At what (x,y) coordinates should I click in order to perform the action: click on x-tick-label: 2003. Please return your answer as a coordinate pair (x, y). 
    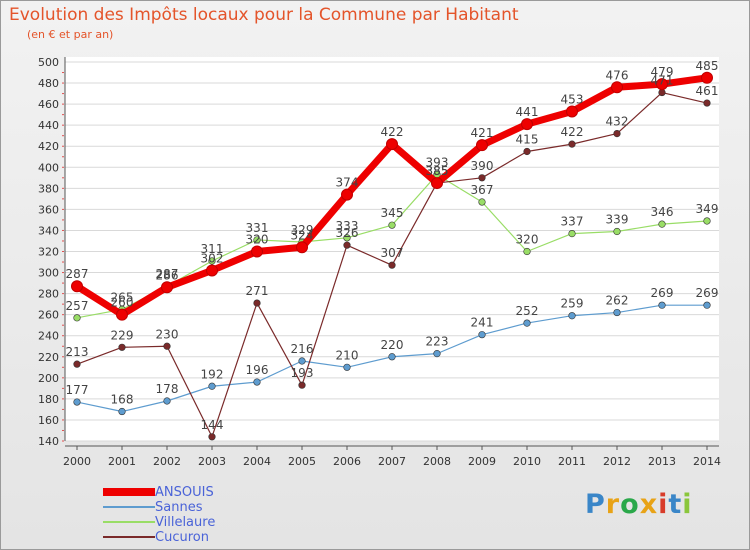
    Looking at the image, I should click on (212, 461).